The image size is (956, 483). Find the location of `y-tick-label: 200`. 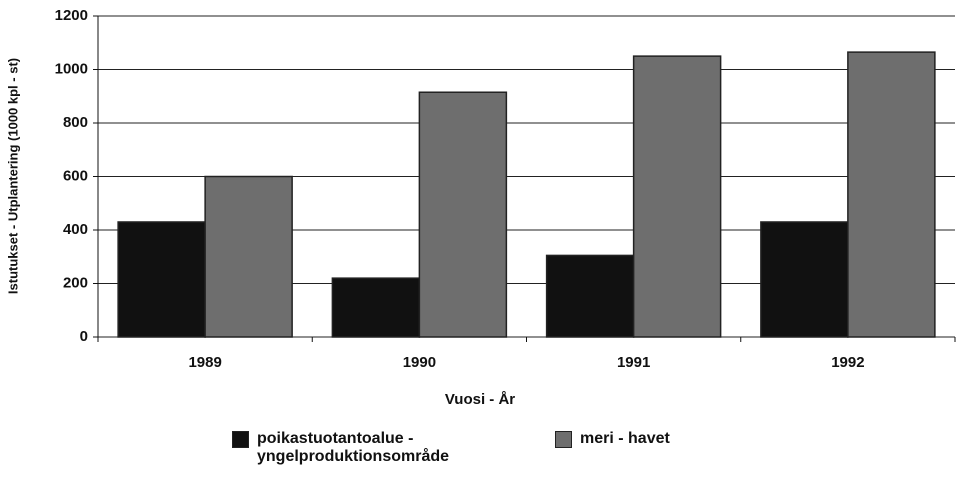

y-tick-label: 200 is located at coordinates (75, 282).